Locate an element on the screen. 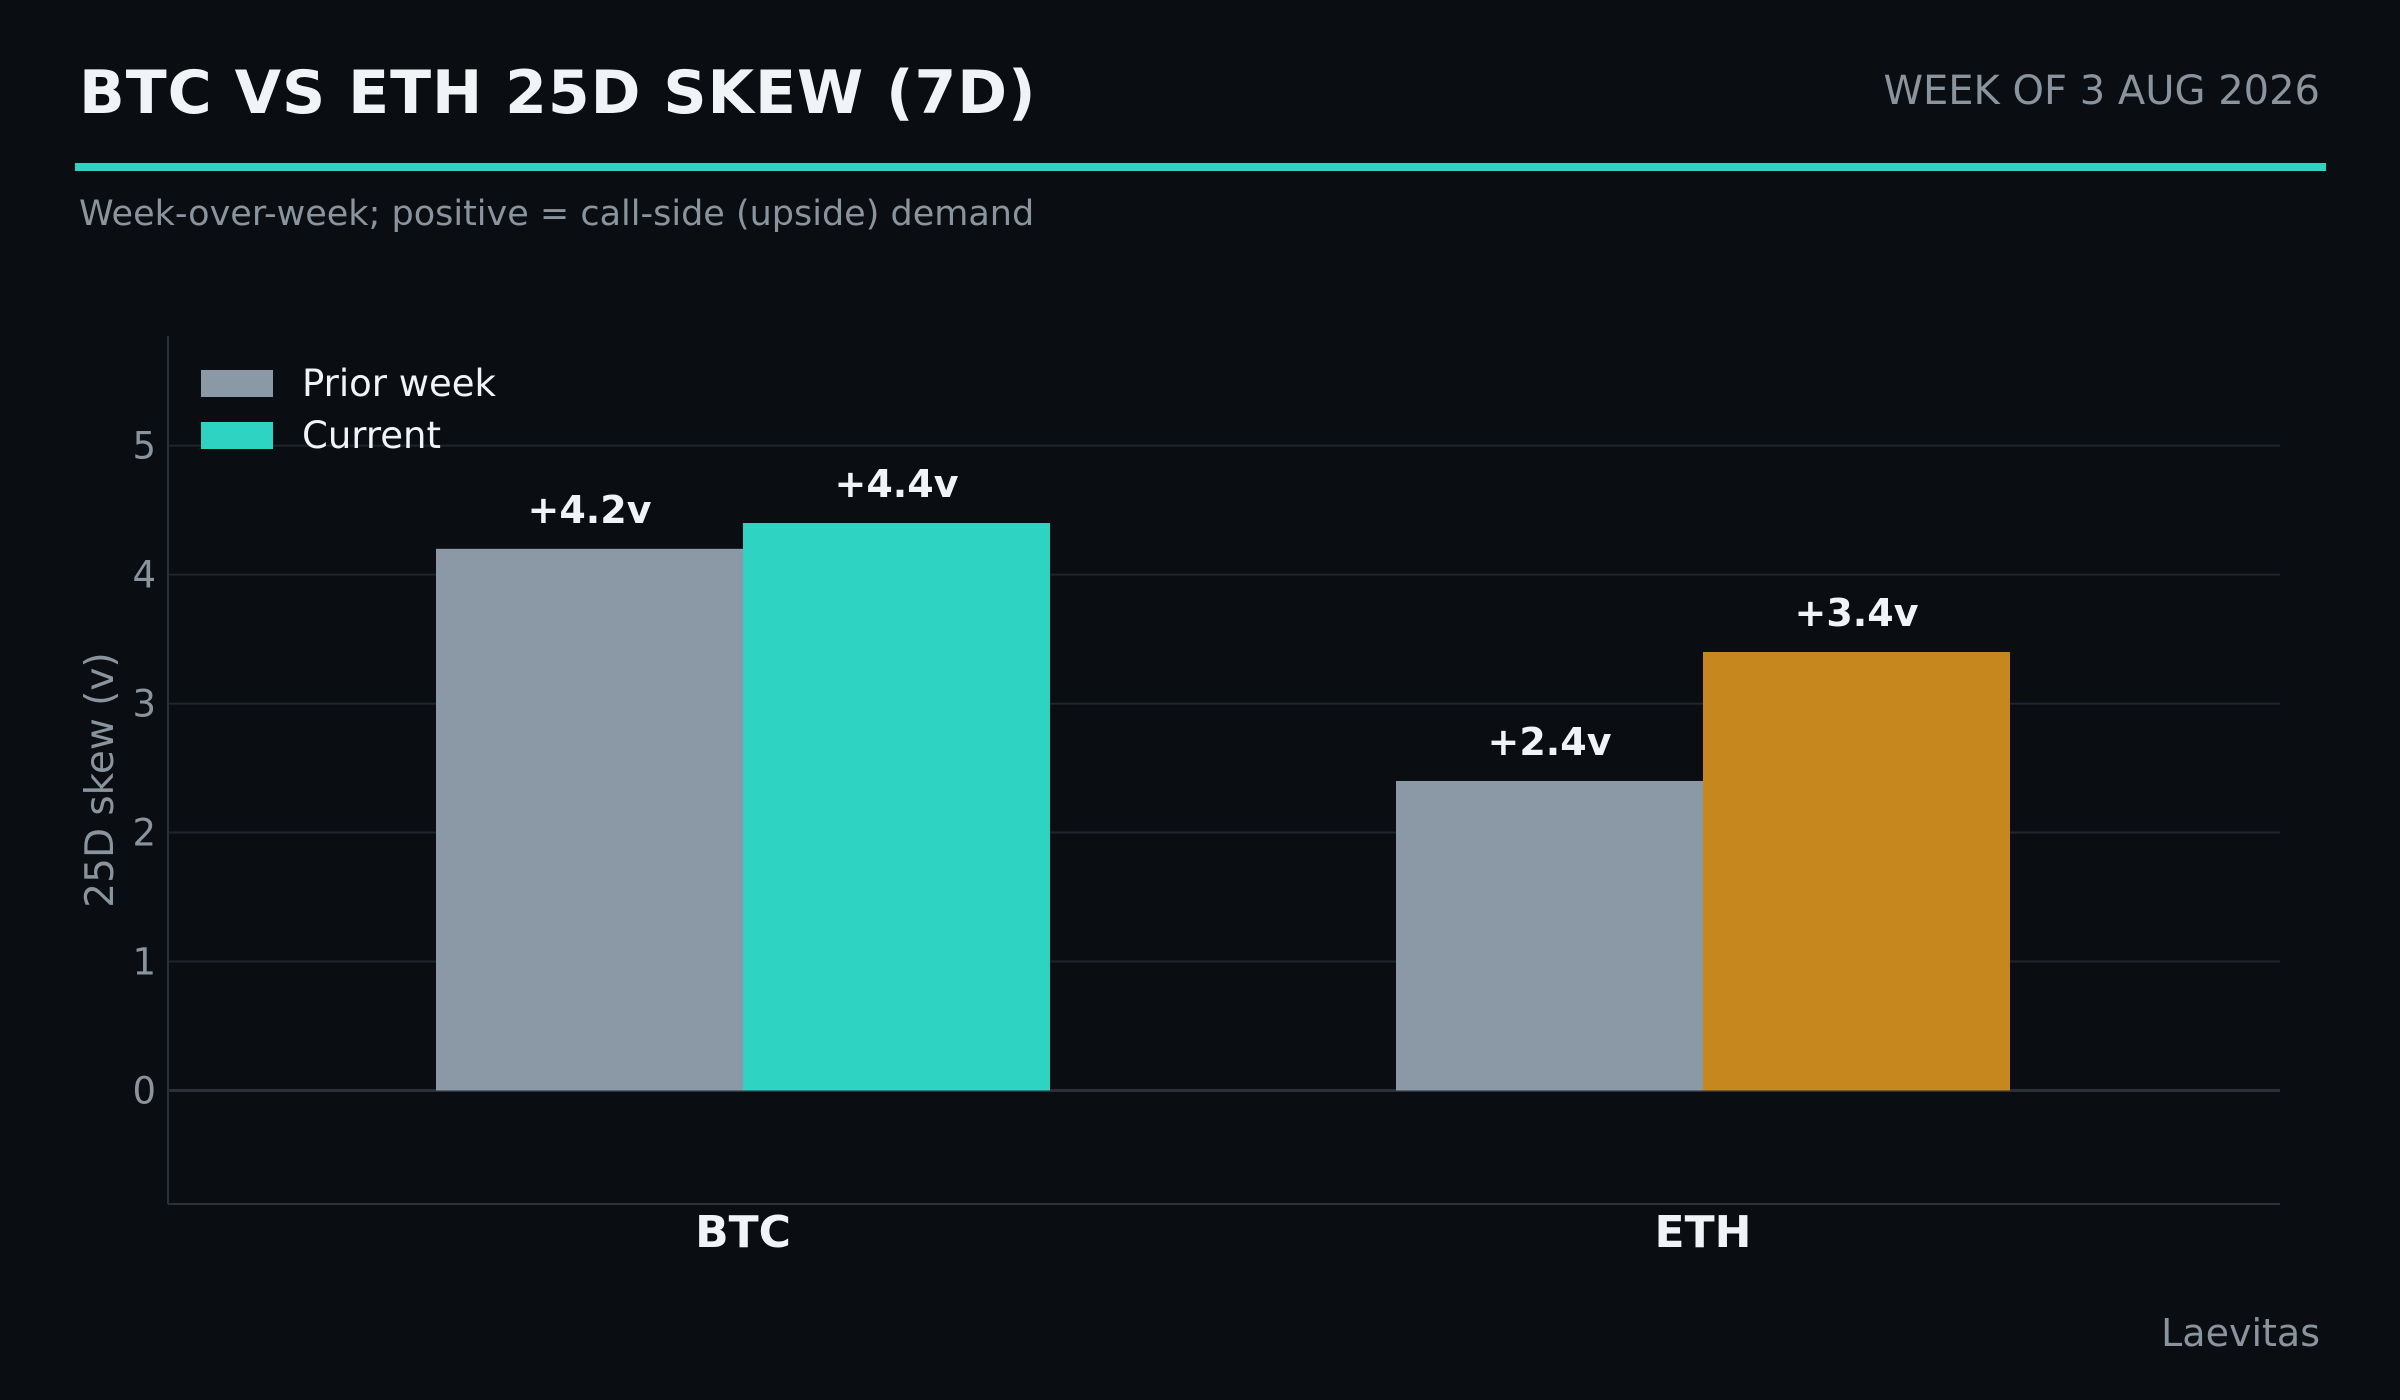 The width and height of the screenshot is (2400, 1400). x-tick-label: ETH is located at coordinates (1703, 1232).